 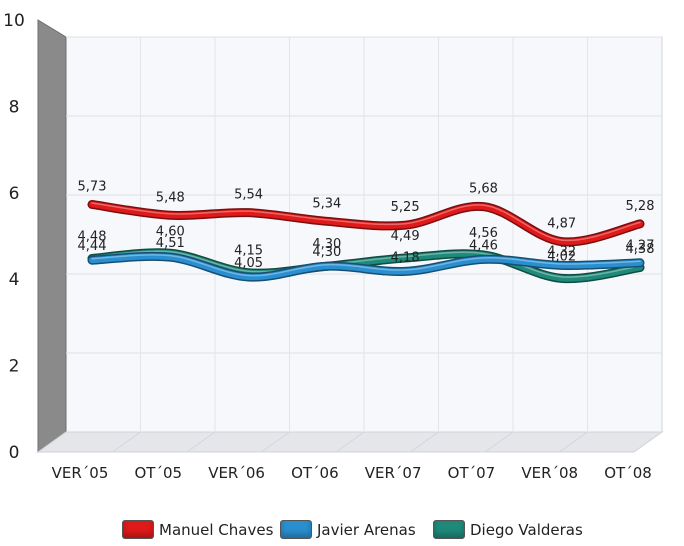 What do you see at coordinates (483, 233) in the screenshot?
I see `data-label: 4,56` at bounding box center [483, 233].